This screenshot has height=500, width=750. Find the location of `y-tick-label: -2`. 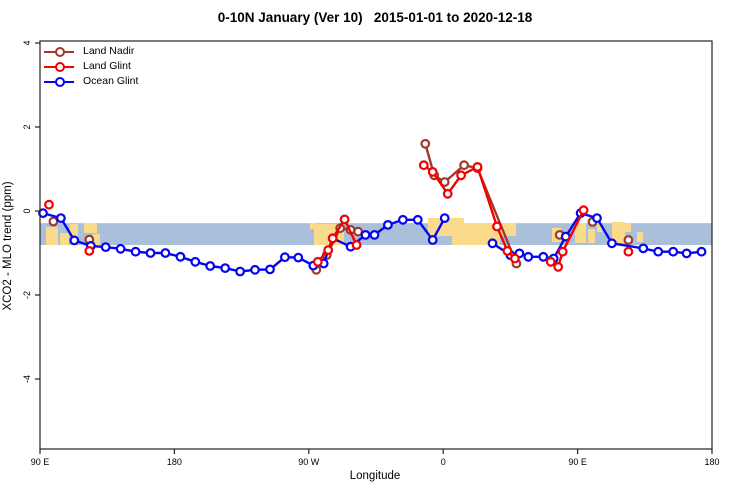

y-tick-label: -2 is located at coordinates (27, 295).